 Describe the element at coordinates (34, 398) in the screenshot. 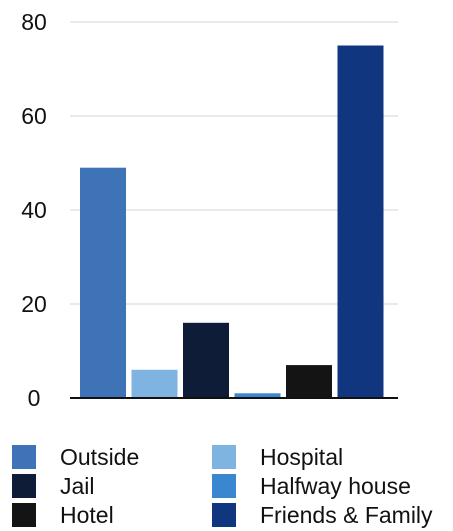

I see `y-tick-label: 0` at that location.